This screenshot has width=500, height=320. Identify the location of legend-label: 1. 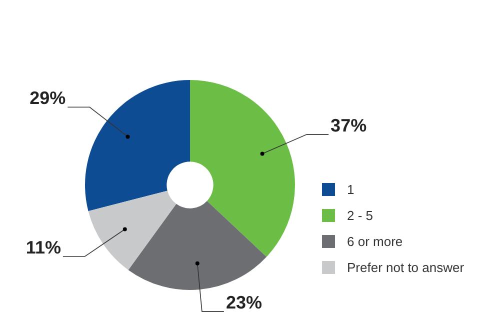
(350, 189).